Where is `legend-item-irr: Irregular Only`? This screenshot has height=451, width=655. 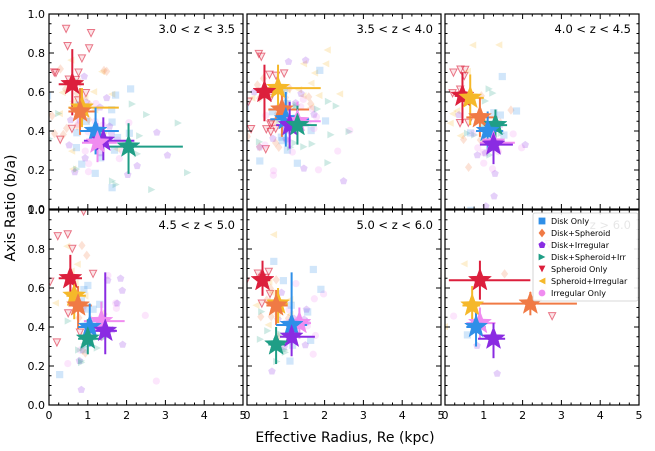
legend-item-irr: Irregular Only is located at coordinates (572, 293).